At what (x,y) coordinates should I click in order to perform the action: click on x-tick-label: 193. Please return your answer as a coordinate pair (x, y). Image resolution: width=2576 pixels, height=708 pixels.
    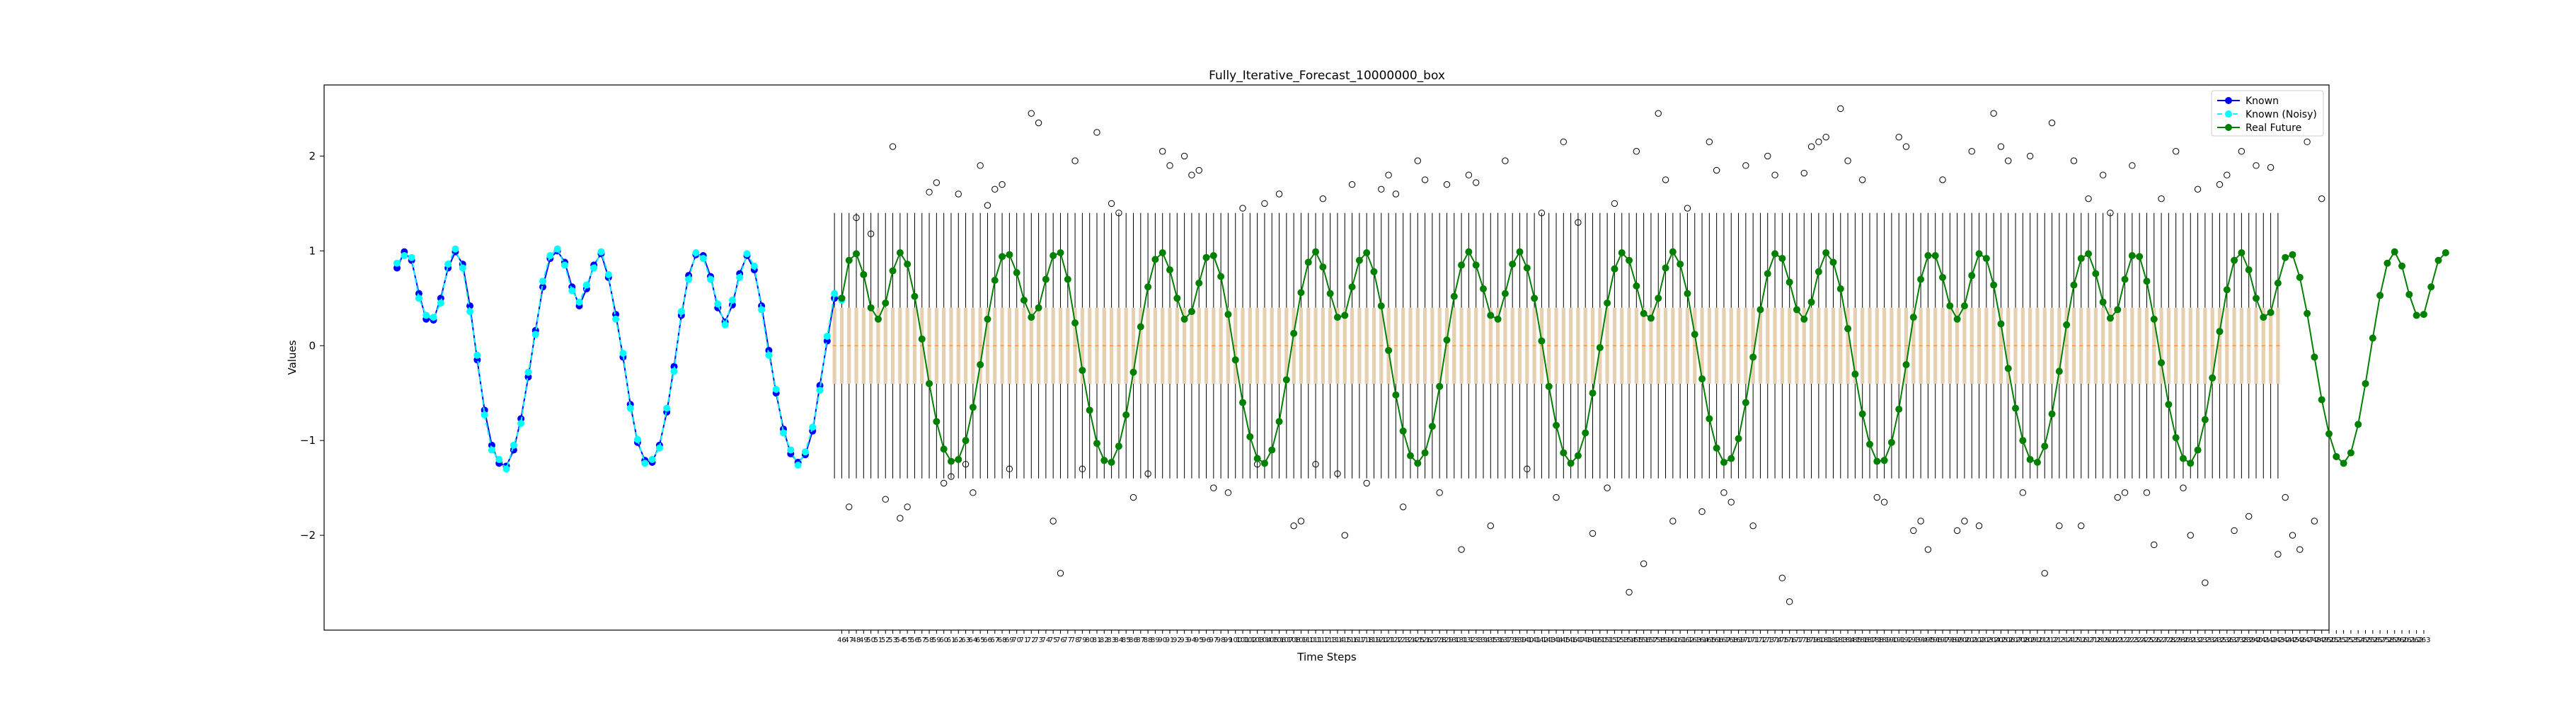
    Looking at the image, I should click on (1914, 640).